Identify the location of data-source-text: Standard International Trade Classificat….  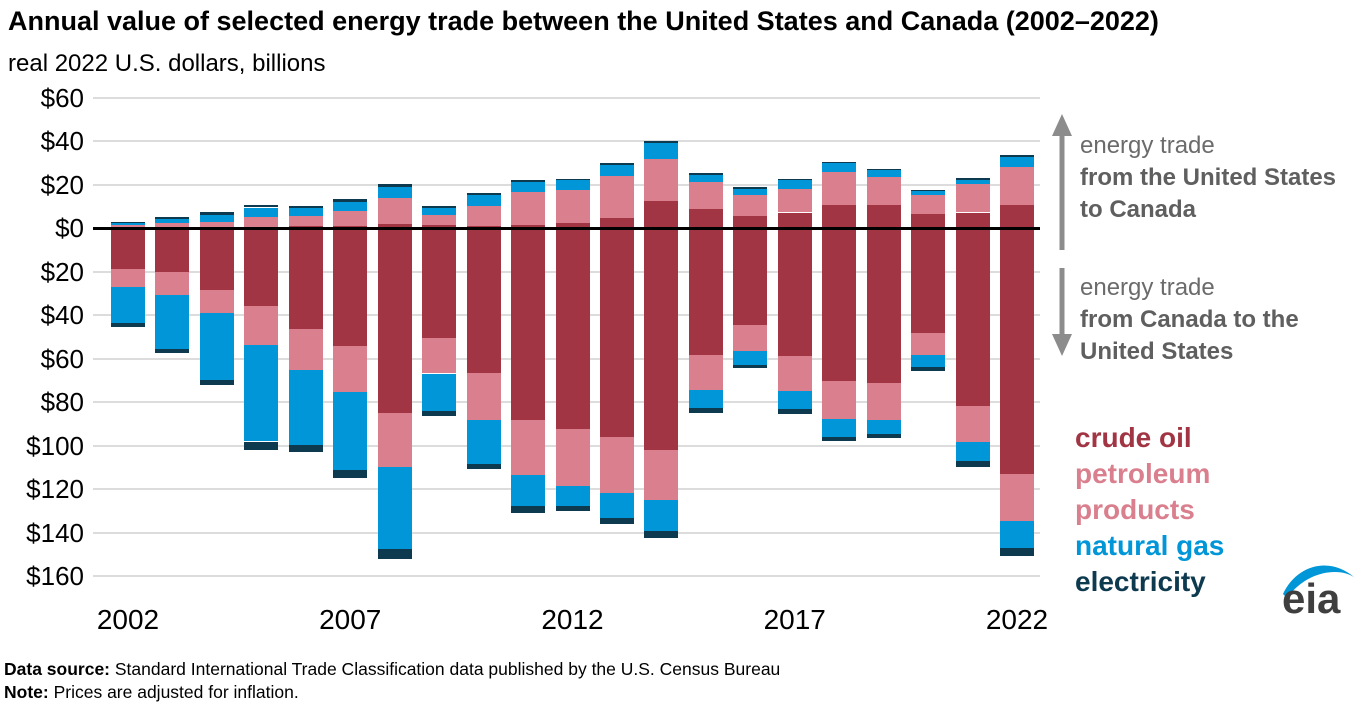
(445, 669).